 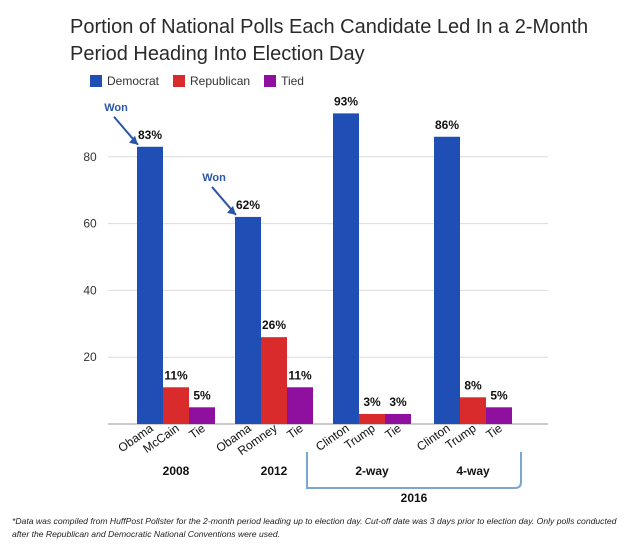 What do you see at coordinates (90, 357) in the screenshot?
I see `y-tick-label: 20` at bounding box center [90, 357].